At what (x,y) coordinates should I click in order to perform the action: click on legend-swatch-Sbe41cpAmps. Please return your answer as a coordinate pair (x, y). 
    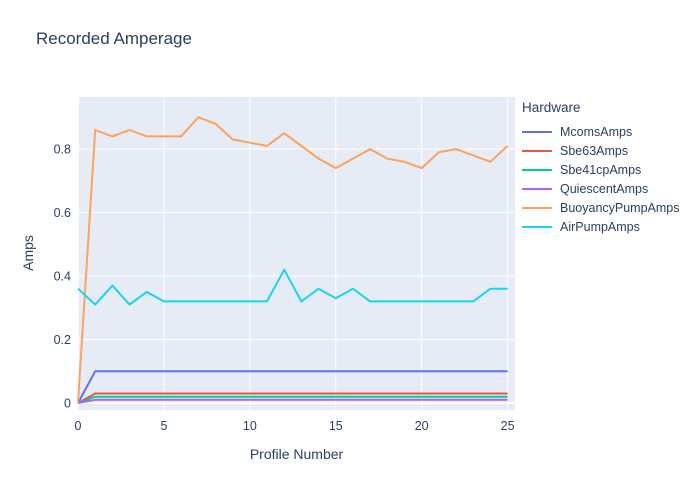
    Looking at the image, I should click on (537, 169).